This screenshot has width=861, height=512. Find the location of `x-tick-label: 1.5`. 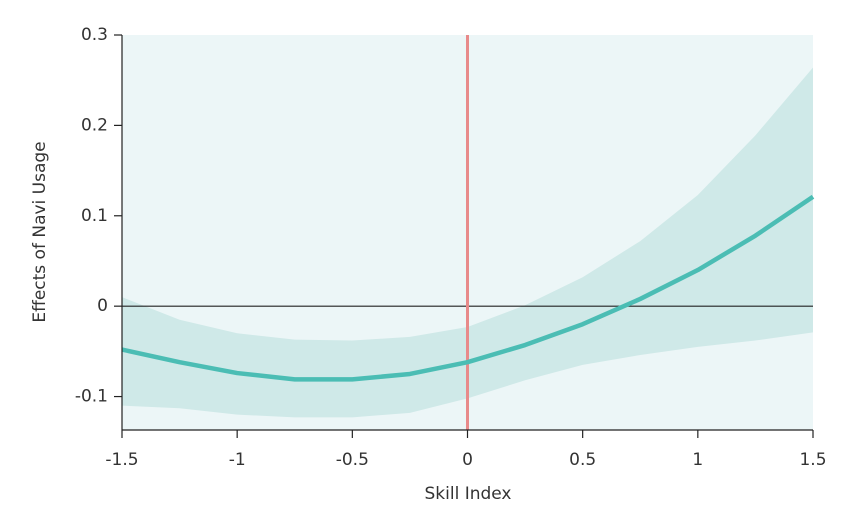

x-tick-label: 1.5 is located at coordinates (812, 460).